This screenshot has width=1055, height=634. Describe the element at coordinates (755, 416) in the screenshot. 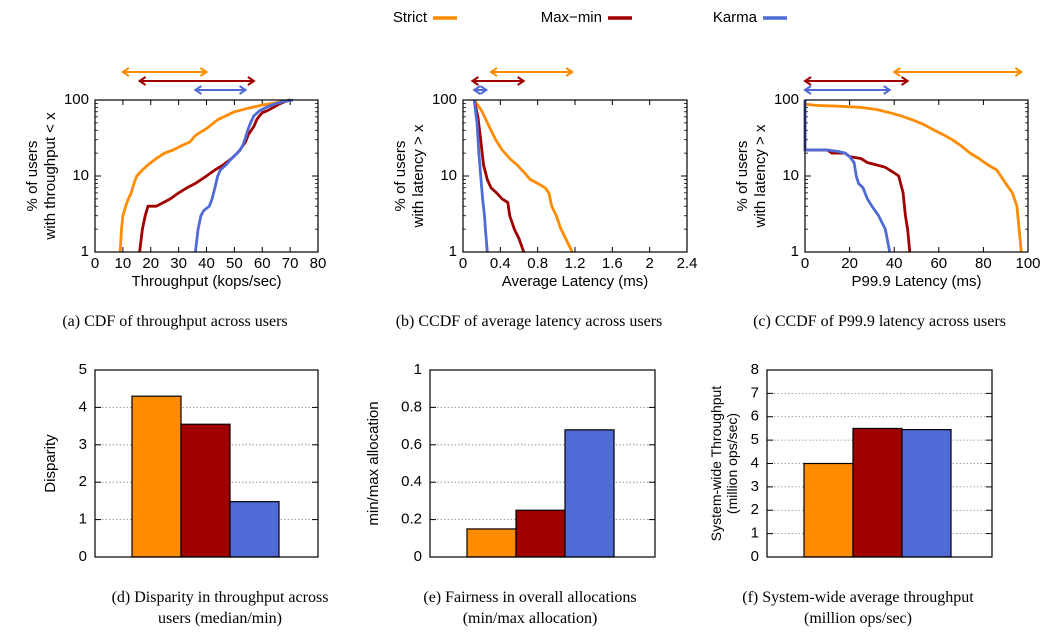

I see `y-tick-label: 6` at that location.